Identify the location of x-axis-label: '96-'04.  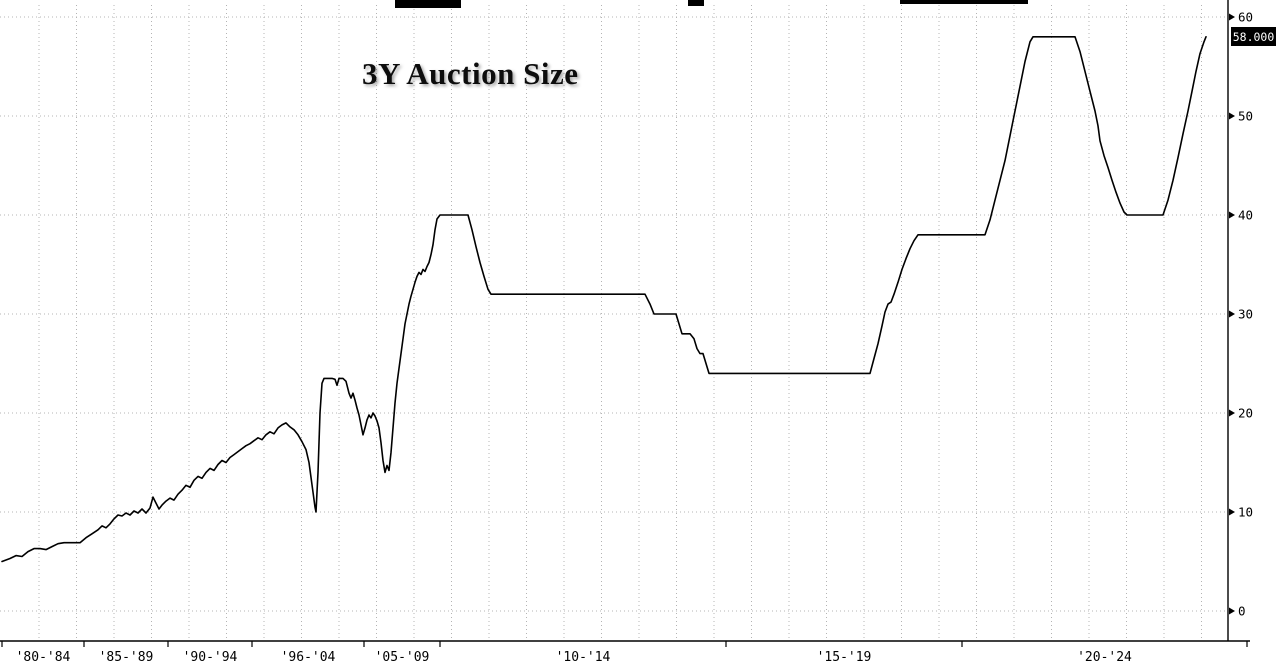
(308, 657).